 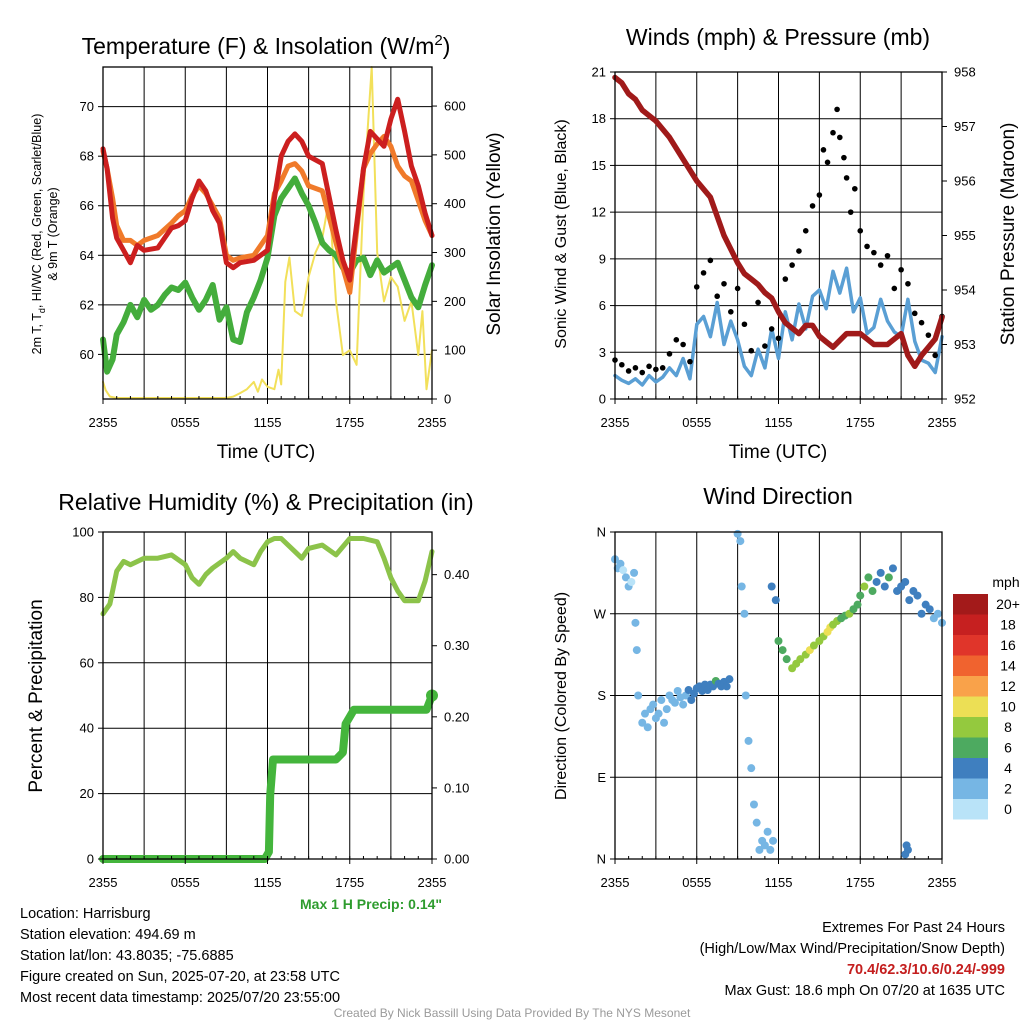 What do you see at coordinates (87, 728) in the screenshot?
I see `rh-ytick-label: 40` at bounding box center [87, 728].